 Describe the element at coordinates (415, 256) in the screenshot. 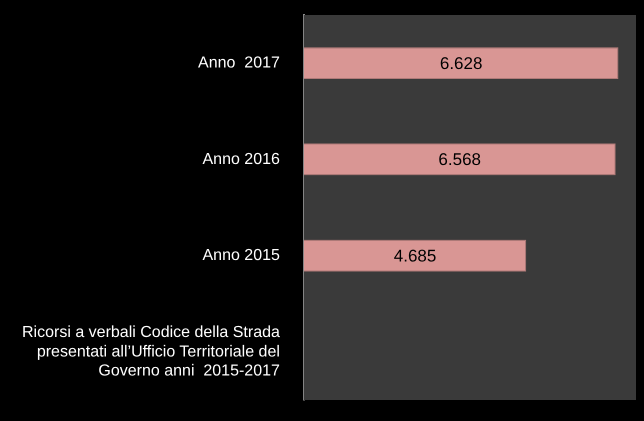

I see `data-label: 4.685` at that location.